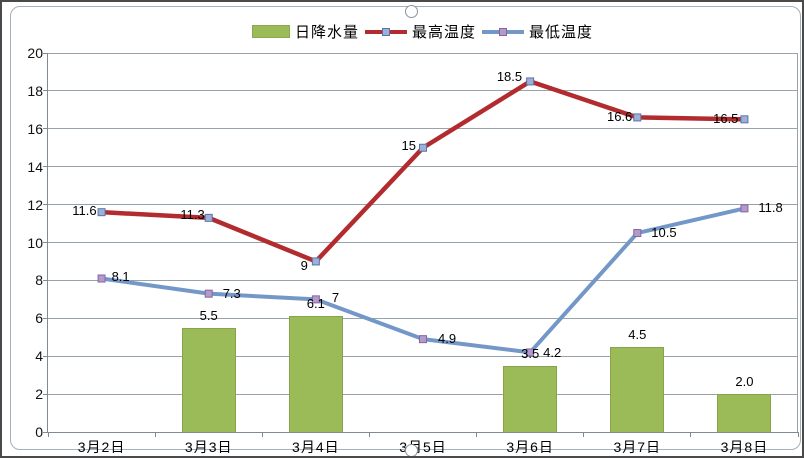 This screenshot has width=804, height=458. Describe the element at coordinates (408, 145) in the screenshot. I see `max-temp-data-label: 15` at that location.